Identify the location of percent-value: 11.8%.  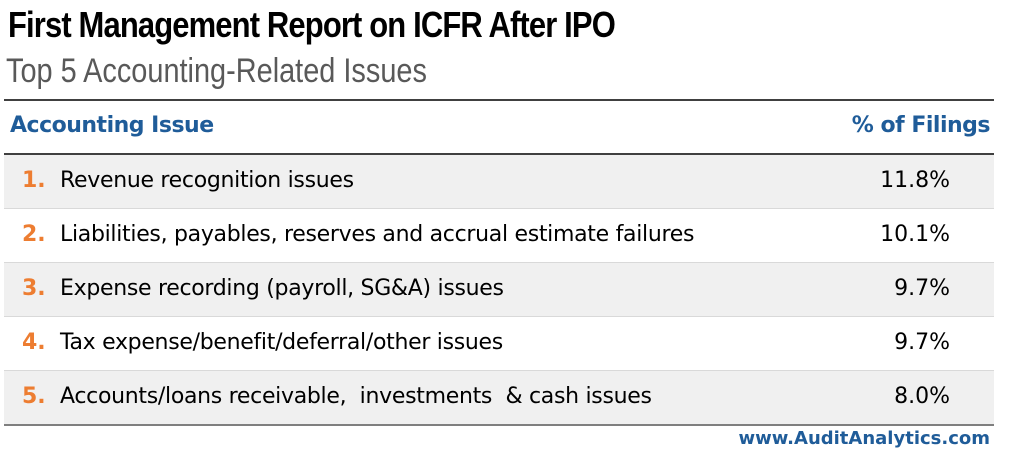
(915, 180).